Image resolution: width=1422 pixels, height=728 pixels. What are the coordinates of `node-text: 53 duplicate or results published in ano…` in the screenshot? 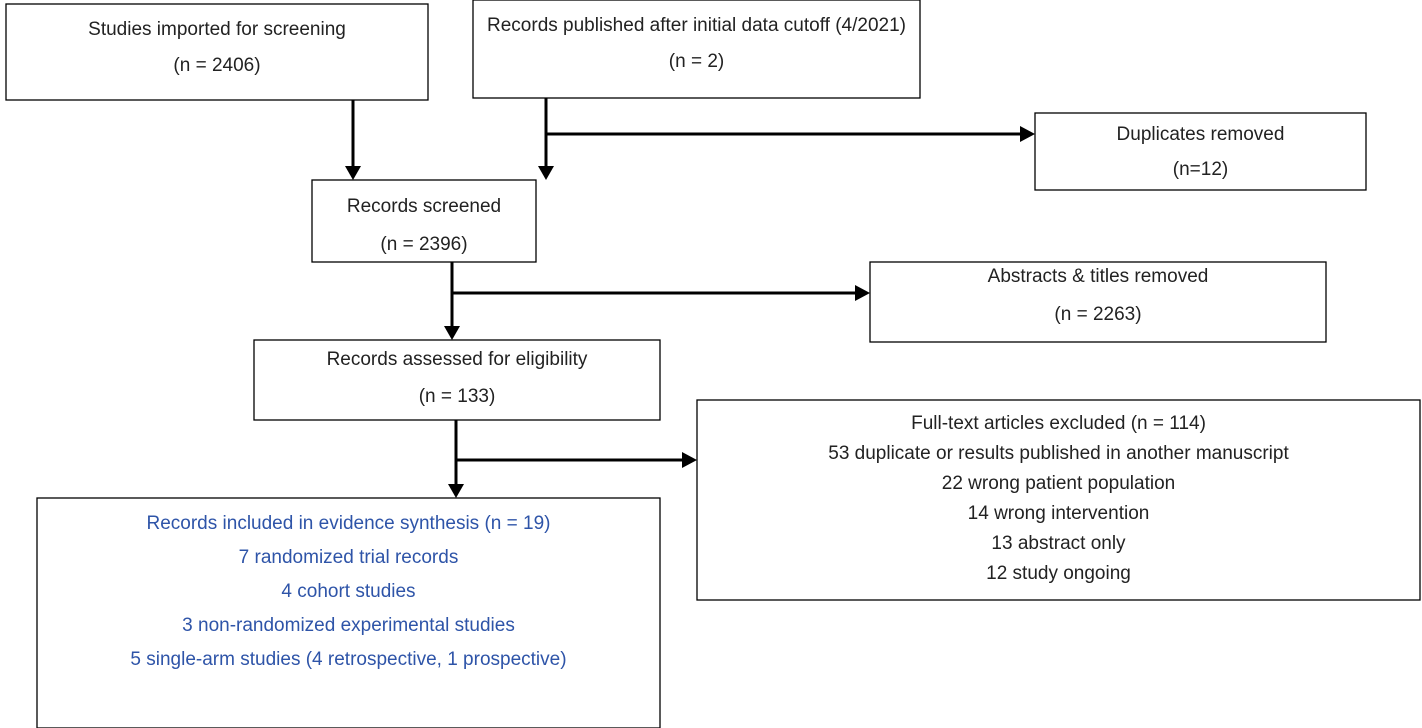 It's located at (1058, 453).